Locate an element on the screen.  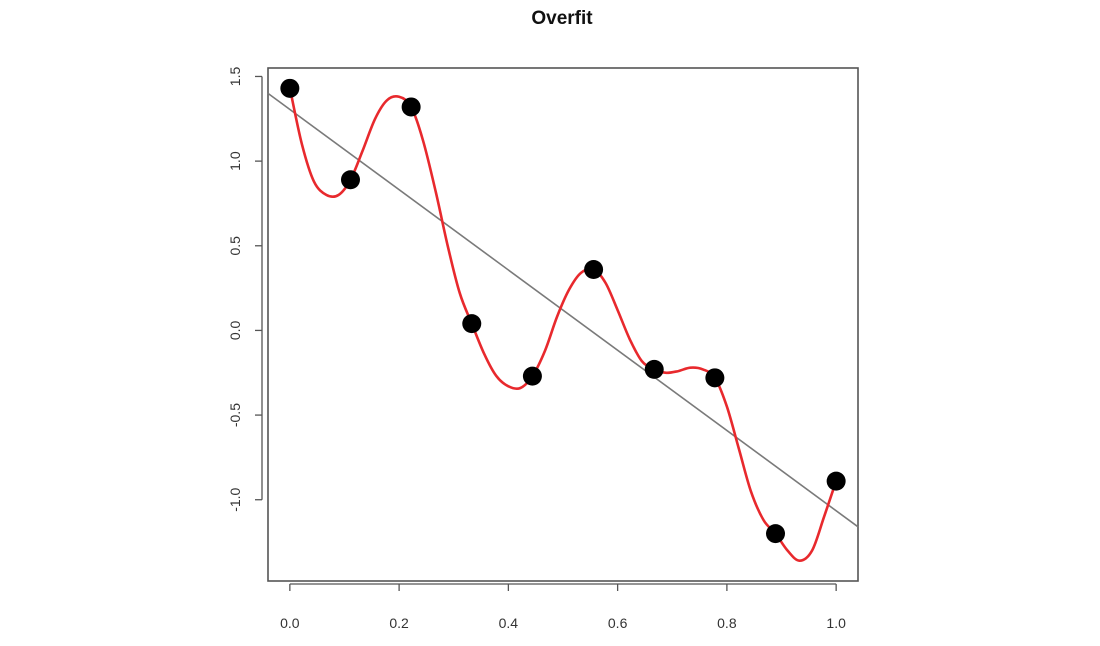
x-tick-label: 0.4 is located at coordinates (509, 623).